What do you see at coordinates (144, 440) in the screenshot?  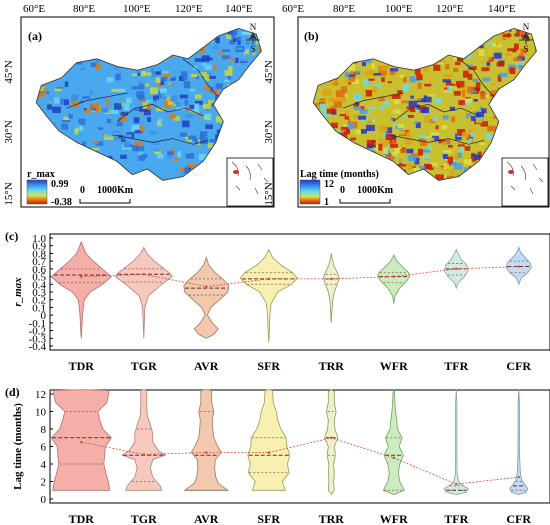 I see `violin-tgr` at bounding box center [144, 440].